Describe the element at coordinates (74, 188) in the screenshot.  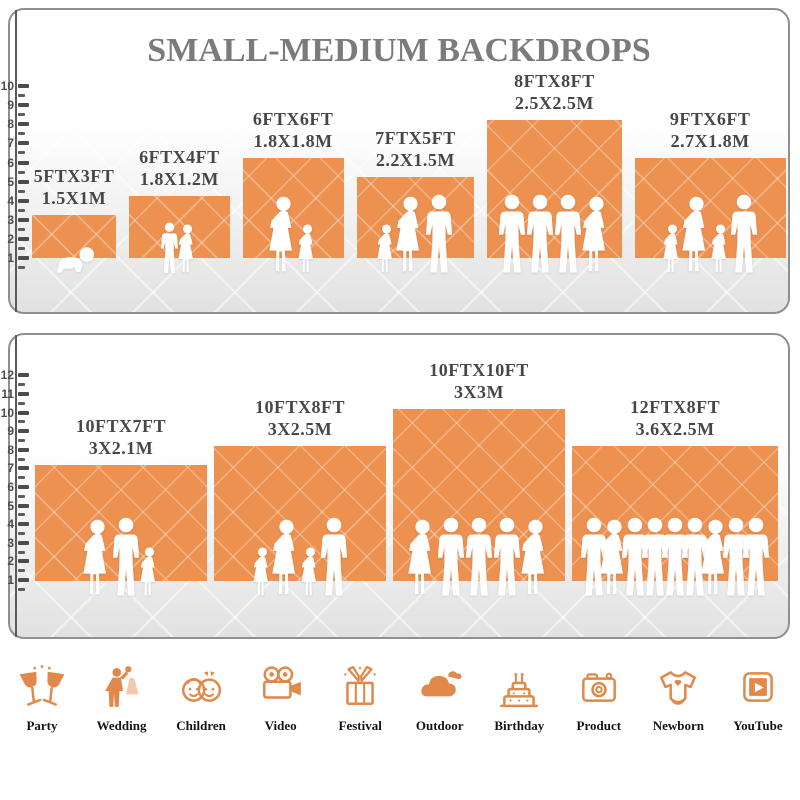
I see `backdrop-size-label: 5FTX3FT 1.5X1M` at that location.